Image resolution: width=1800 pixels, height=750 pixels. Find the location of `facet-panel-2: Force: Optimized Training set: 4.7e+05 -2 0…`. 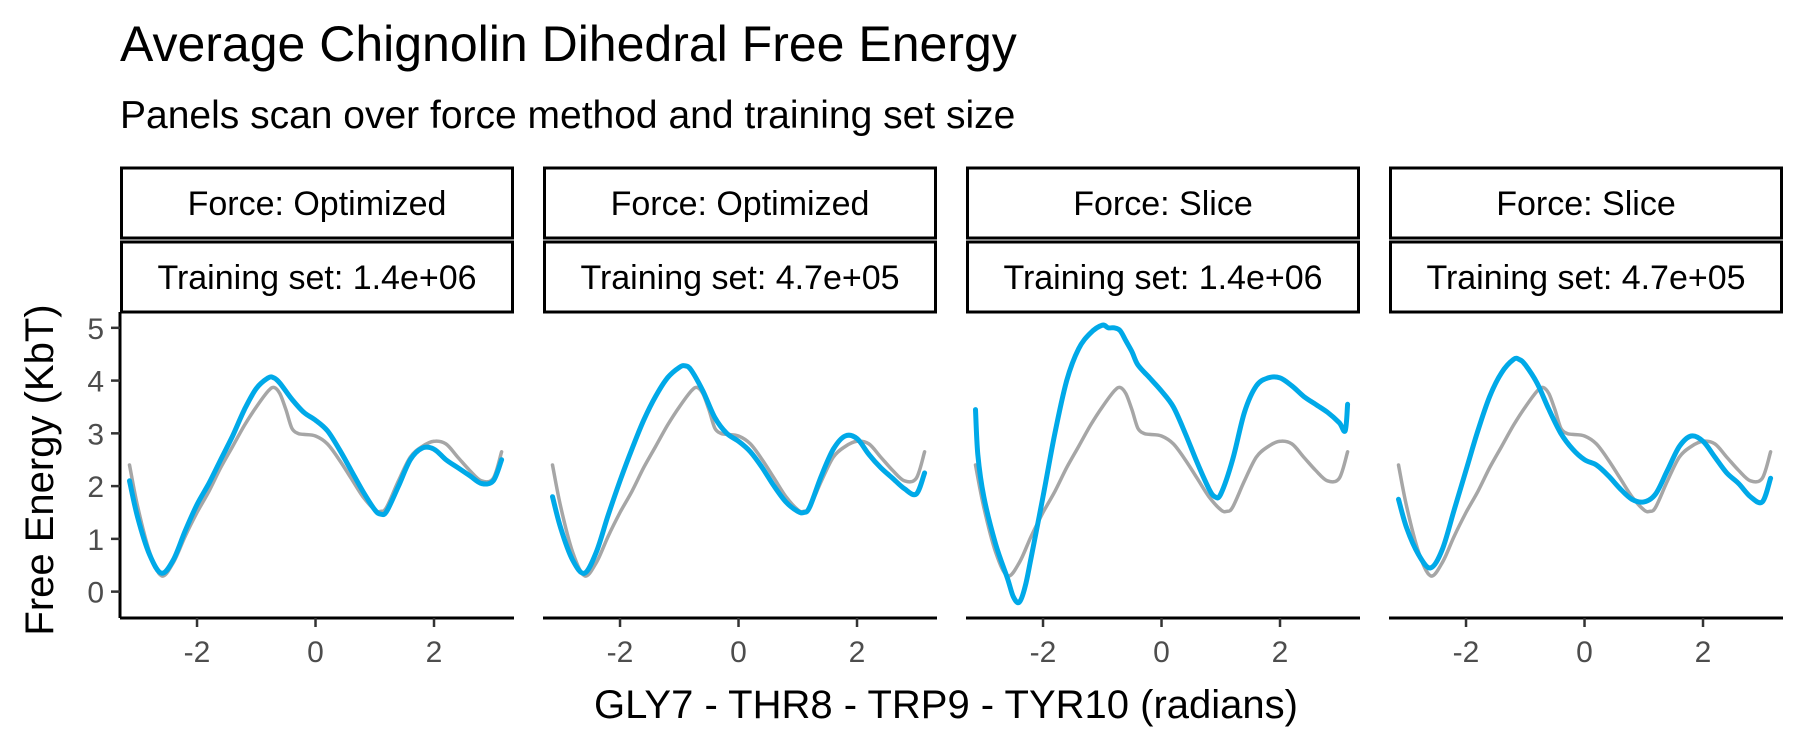

facet-panel-2: Force: Optimized Training set: 4.7e+05 -2 0… is located at coordinates (740, 417).